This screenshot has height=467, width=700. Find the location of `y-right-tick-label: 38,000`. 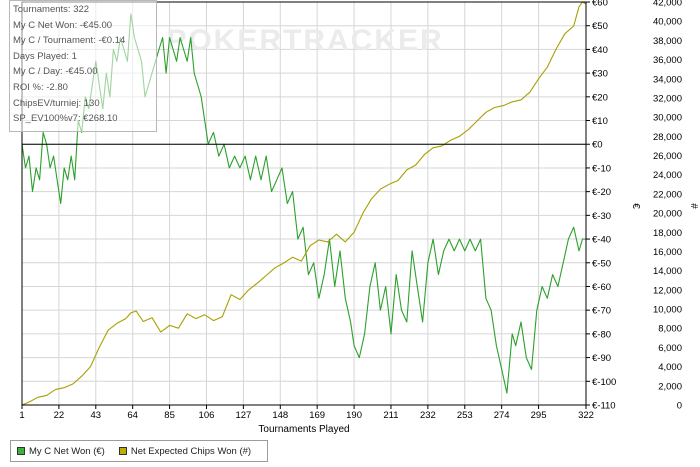

y-right-tick-label: 38,000 is located at coordinates (667, 41).